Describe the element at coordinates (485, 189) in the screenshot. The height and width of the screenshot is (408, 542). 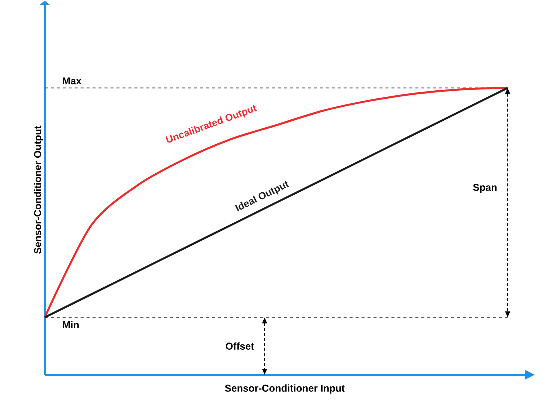
I see `annotation: Span` at that location.